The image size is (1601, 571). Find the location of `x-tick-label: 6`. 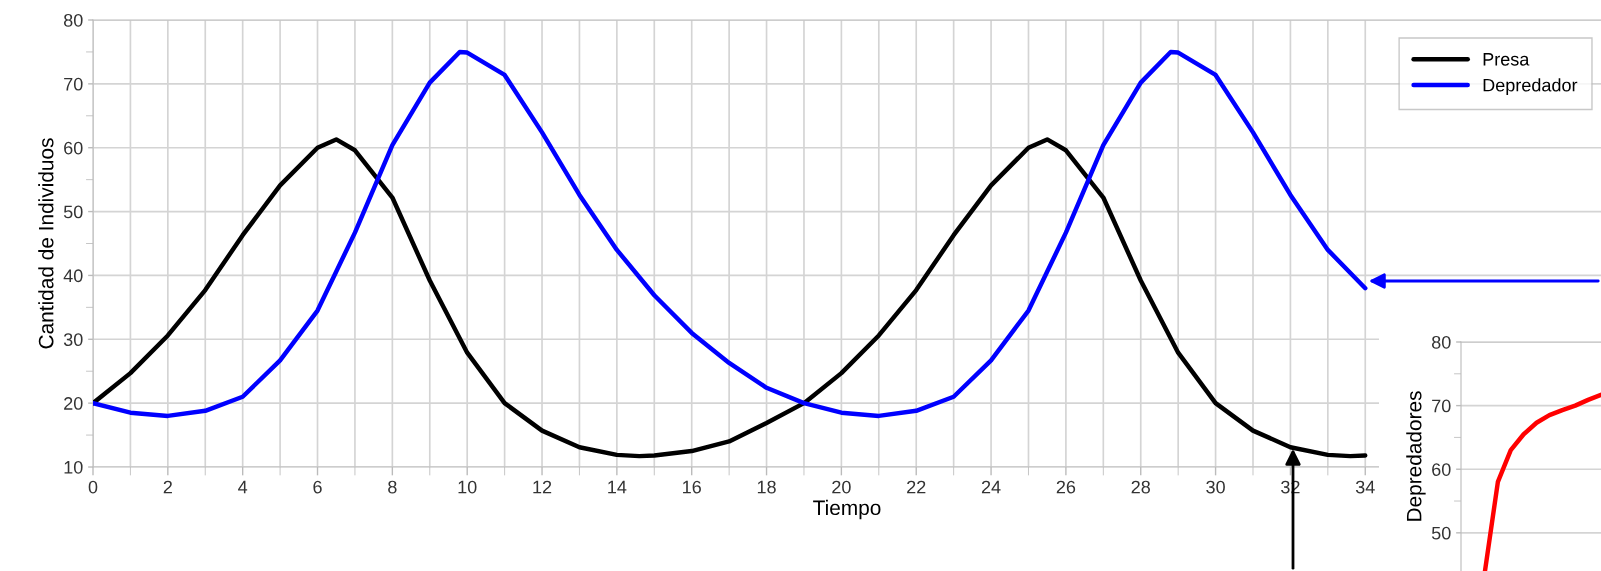

x-tick-label: 6 is located at coordinates (317, 487).